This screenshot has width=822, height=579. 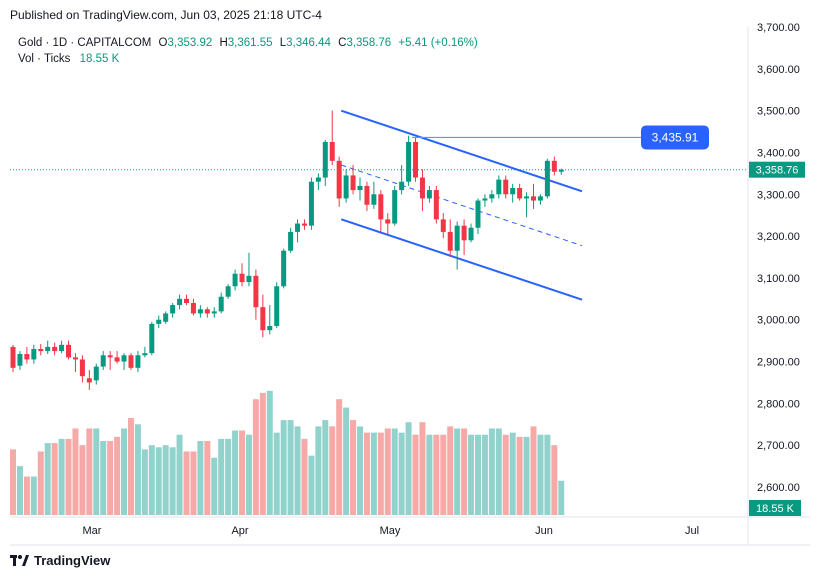 What do you see at coordinates (19, 560) in the screenshot?
I see `tradingview-logo-icon` at bounding box center [19, 560].